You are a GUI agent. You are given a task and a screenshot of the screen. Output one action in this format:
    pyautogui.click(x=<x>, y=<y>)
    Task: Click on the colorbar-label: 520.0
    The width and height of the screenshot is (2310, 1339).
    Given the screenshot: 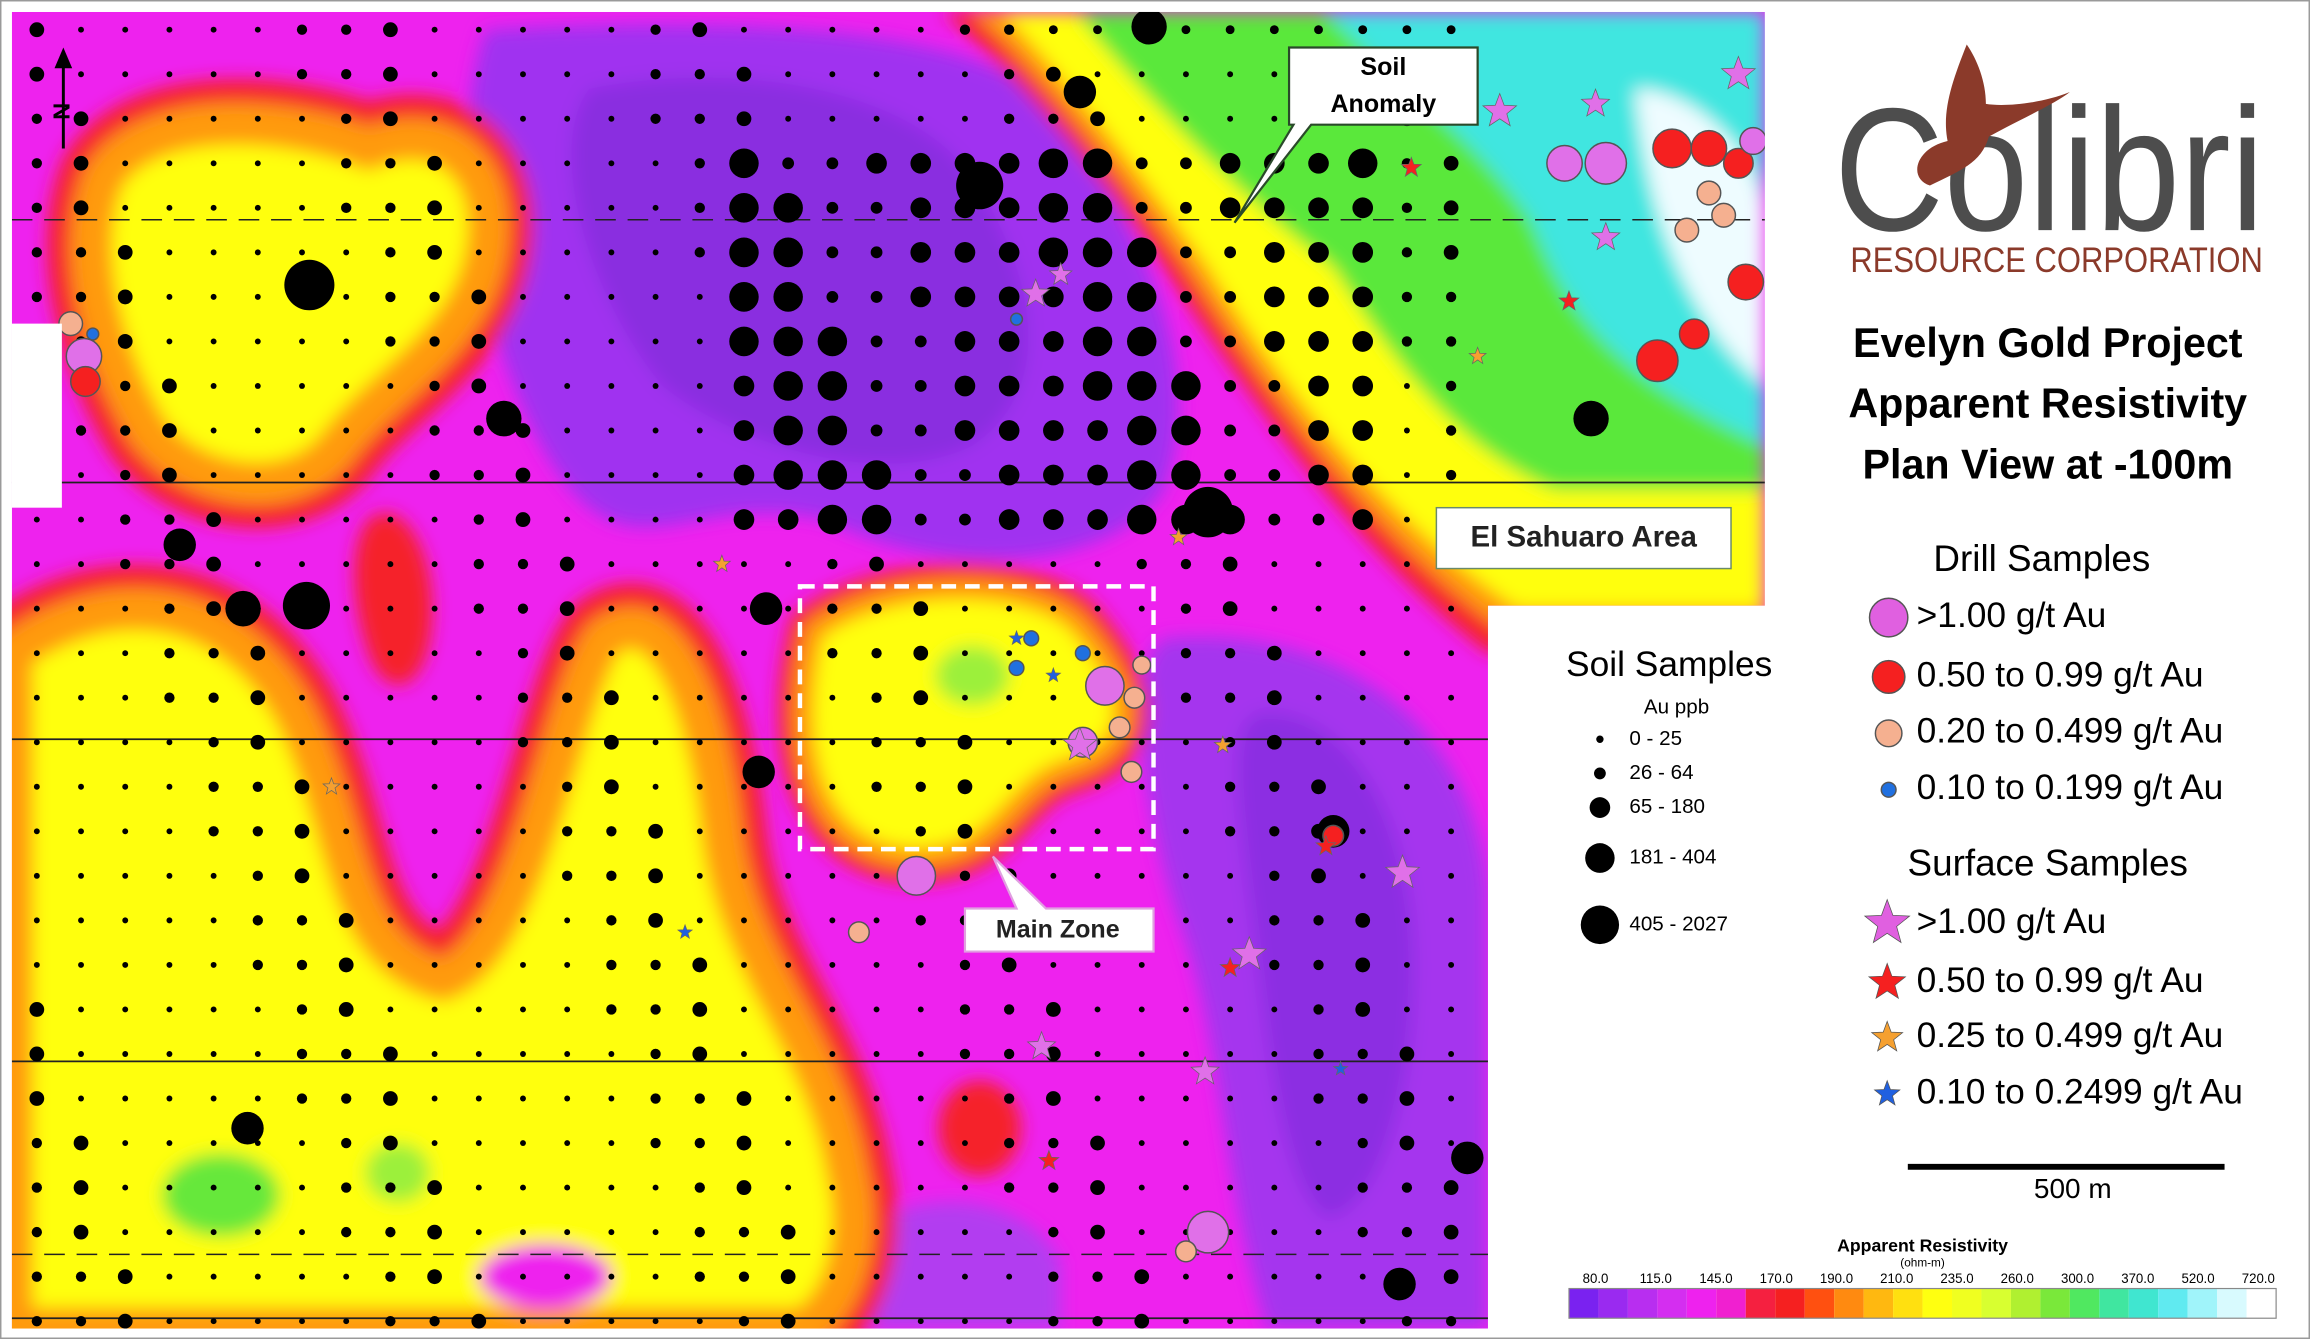 What is the action you would take?
    pyautogui.click(x=2197, y=1278)
    